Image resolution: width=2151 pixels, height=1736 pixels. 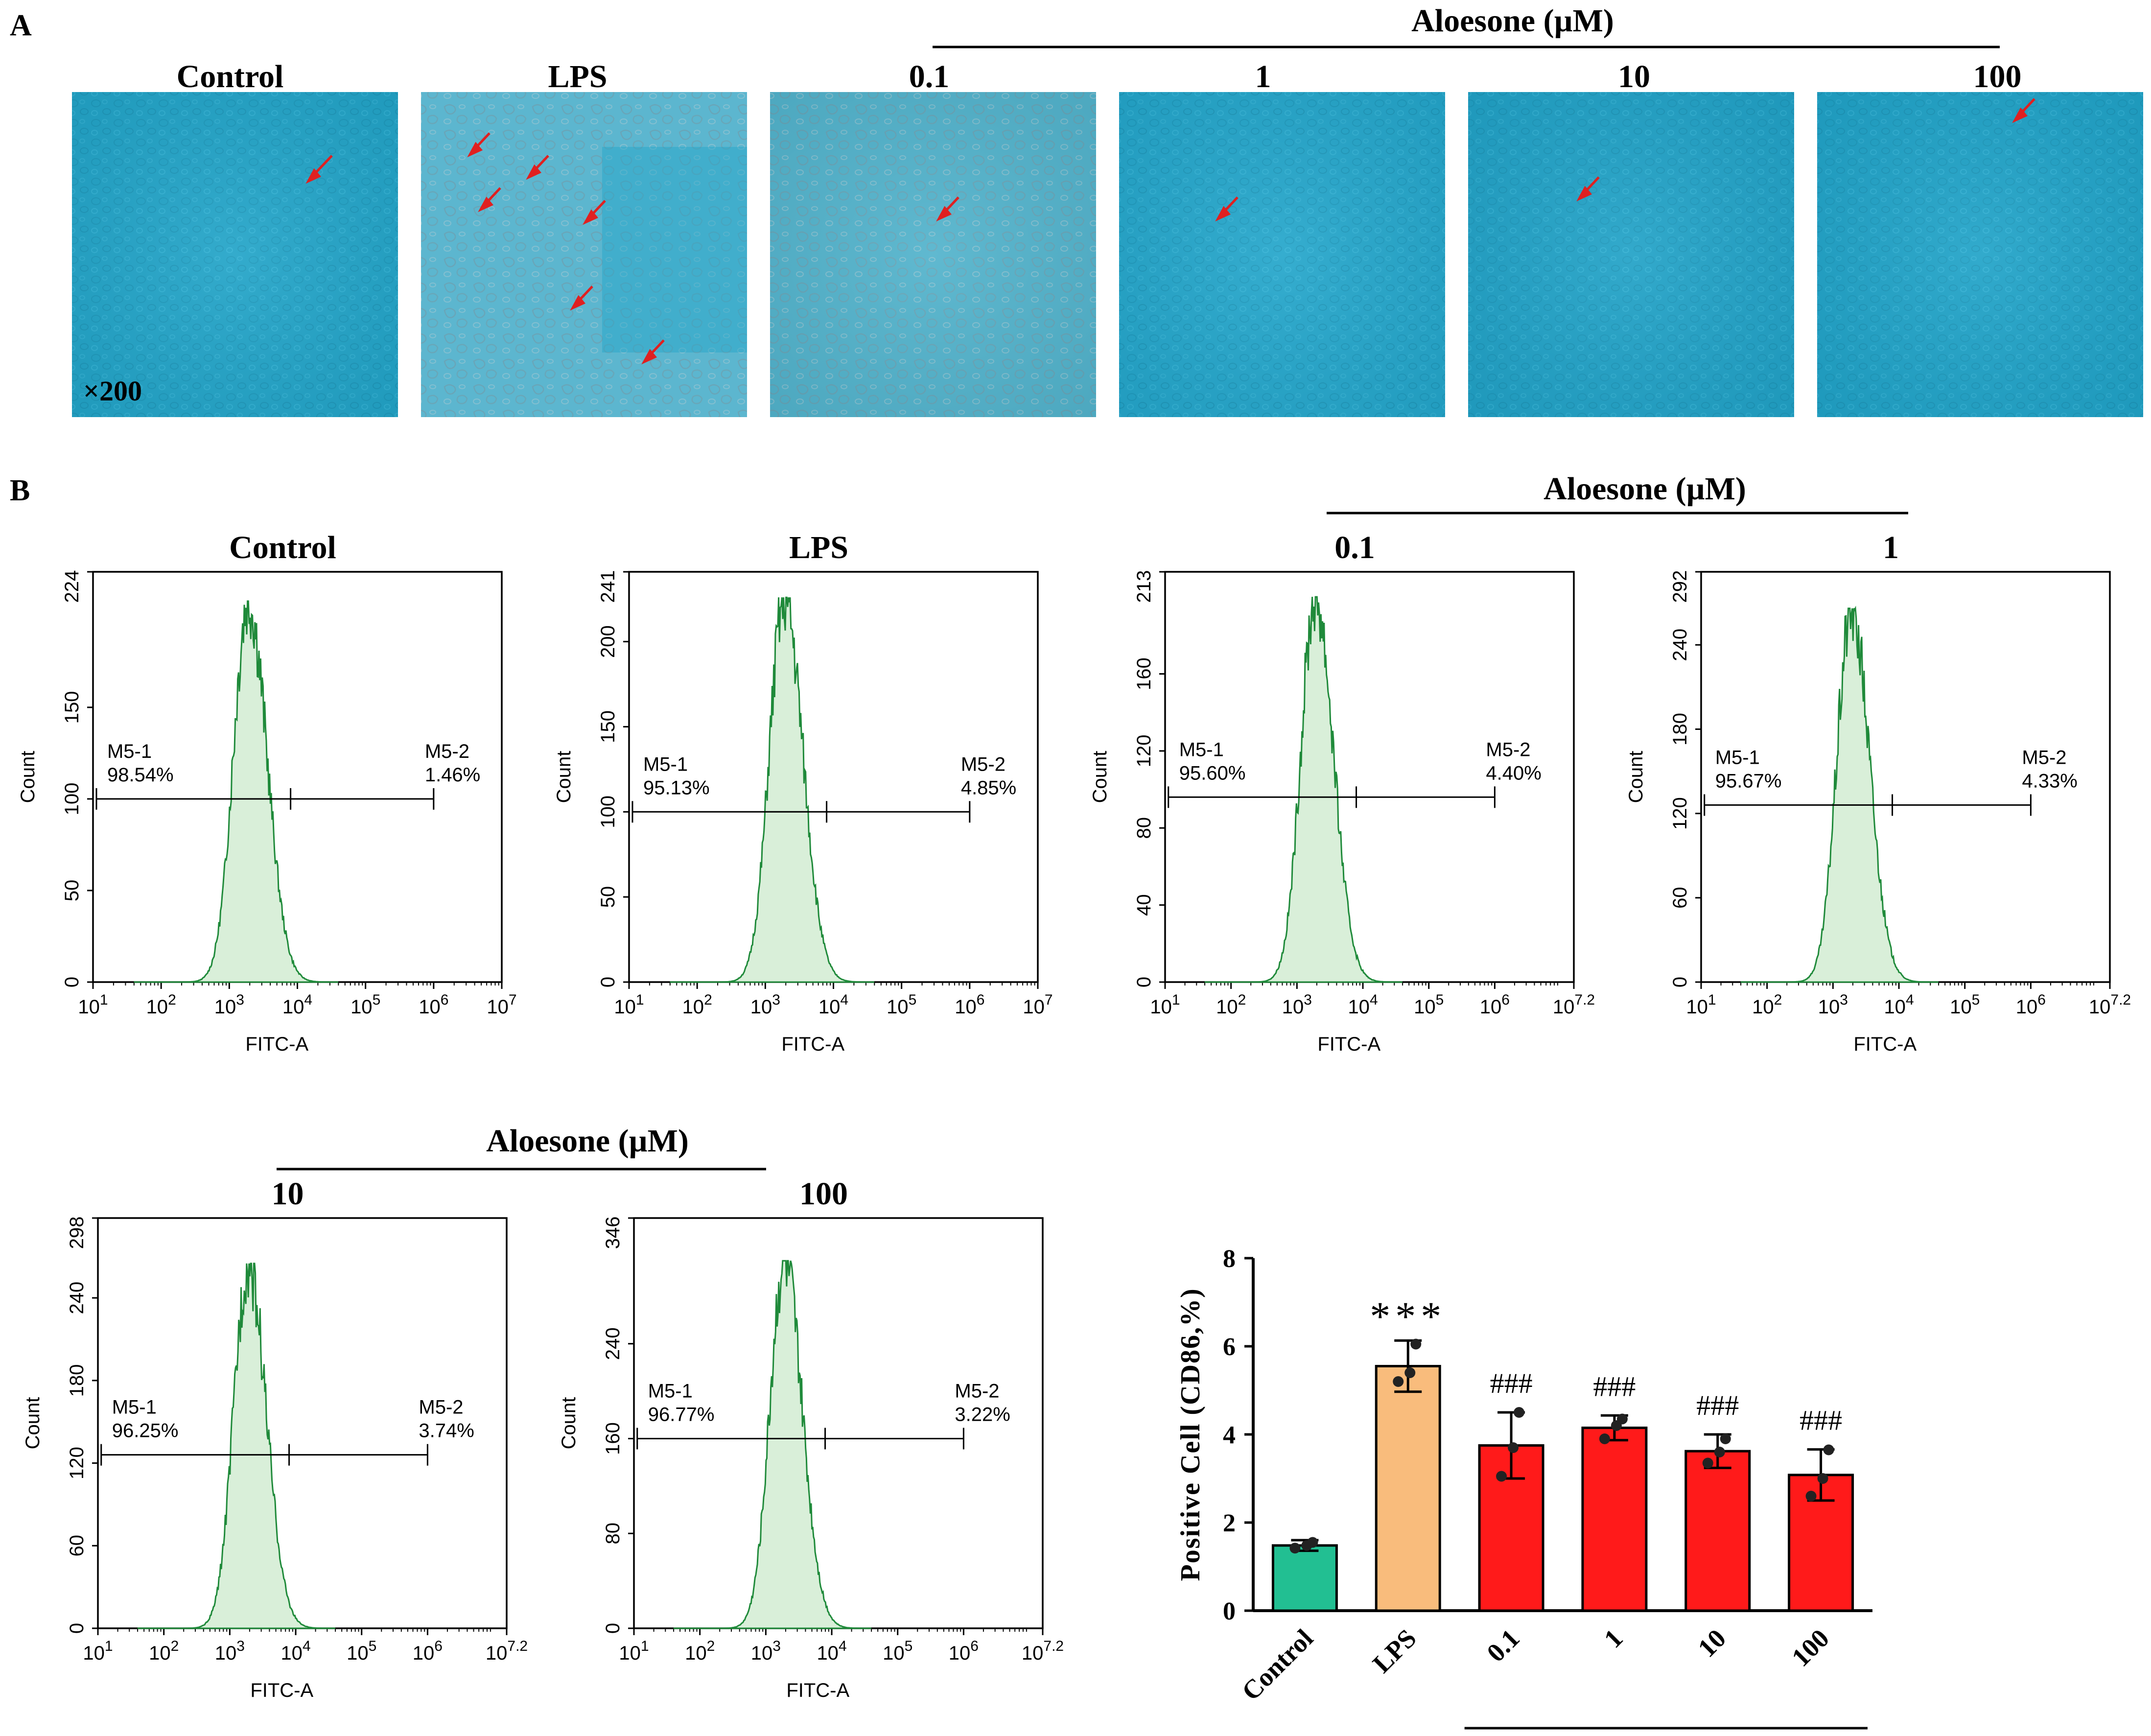 I want to click on panel-a-group-label: Aloesone (µM), so click(x=1512, y=21).